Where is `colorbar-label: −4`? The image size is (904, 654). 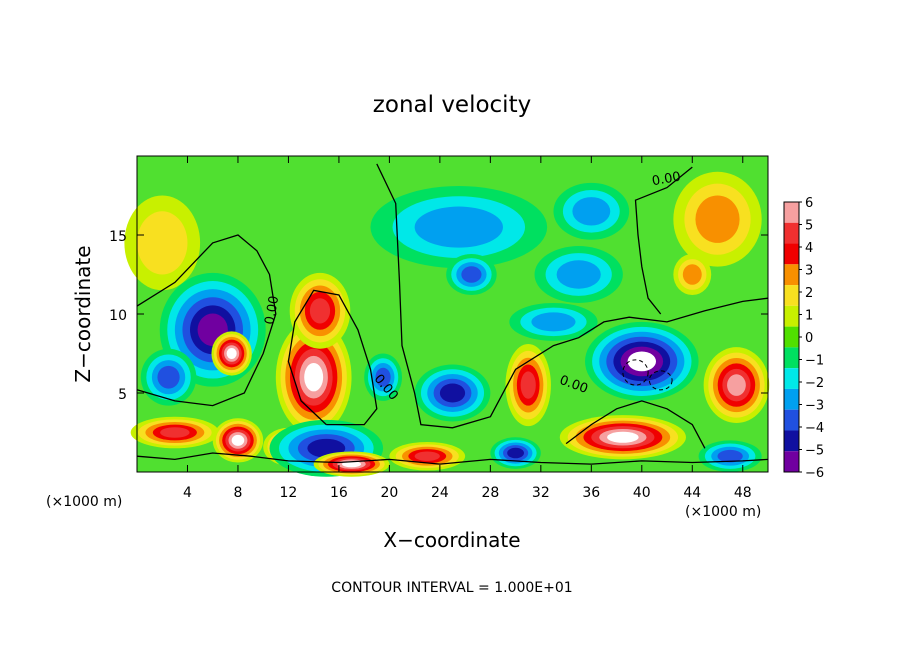 colorbar-label: −4 is located at coordinates (814, 428).